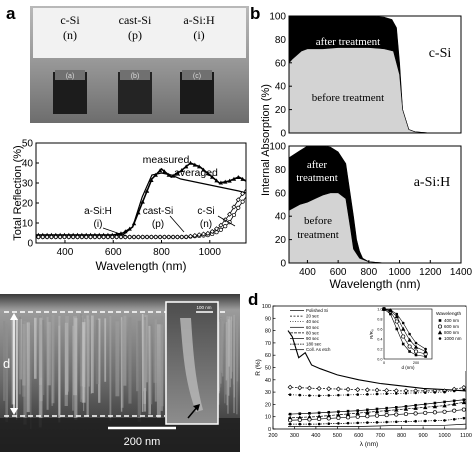 This screenshot has width=474, height=457. Describe the element at coordinates (268, 344) in the screenshot. I see `d-ytick-label: 70` at that location.